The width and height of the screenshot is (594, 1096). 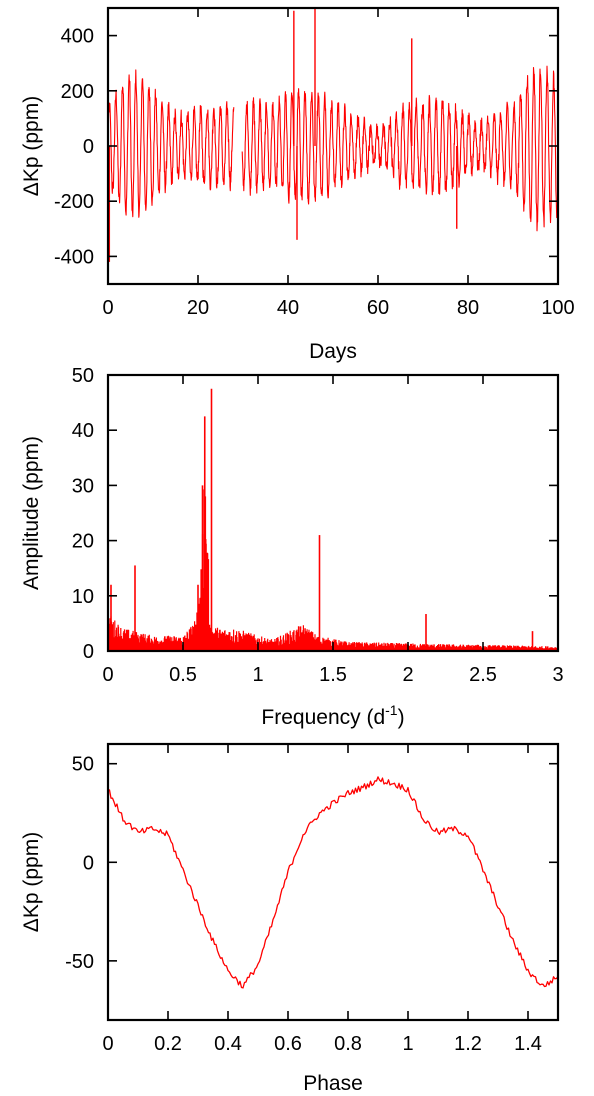 I want to click on light-curve-series, so click(x=333, y=148).